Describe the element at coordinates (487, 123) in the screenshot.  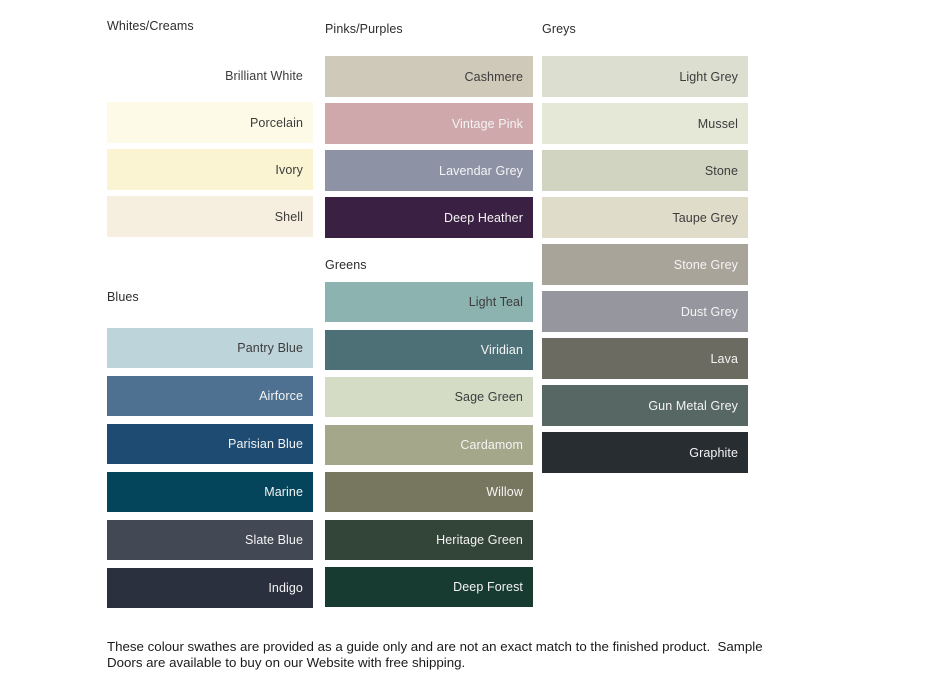
I see `swatch-label: Vintage Pink` at that location.